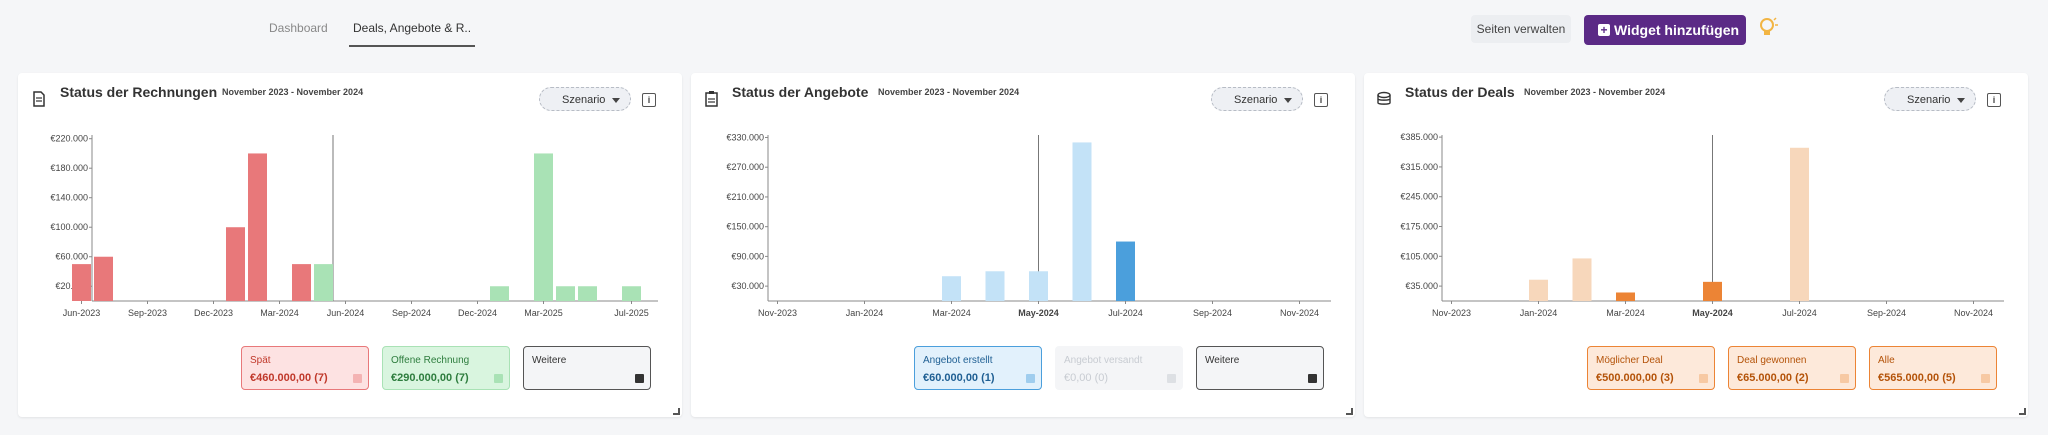 This screenshot has height=435, width=2048. What do you see at coordinates (1421, 286) in the screenshot?
I see `y-tick-label: €35.000` at bounding box center [1421, 286].